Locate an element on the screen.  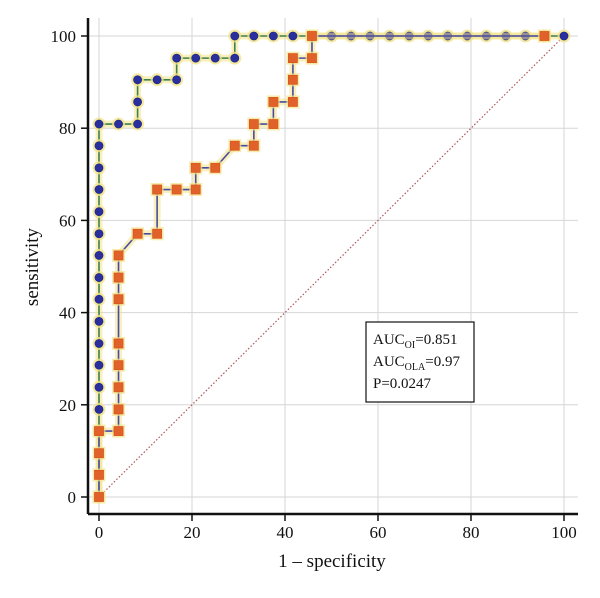
annotation-value: =0.97 is located at coordinates (442, 362).